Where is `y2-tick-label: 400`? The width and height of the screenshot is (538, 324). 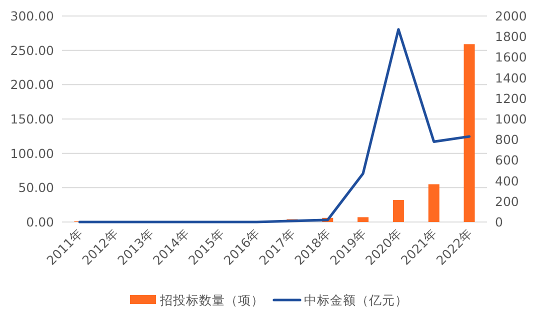
y2-tick-label: 400 is located at coordinates (507, 180).